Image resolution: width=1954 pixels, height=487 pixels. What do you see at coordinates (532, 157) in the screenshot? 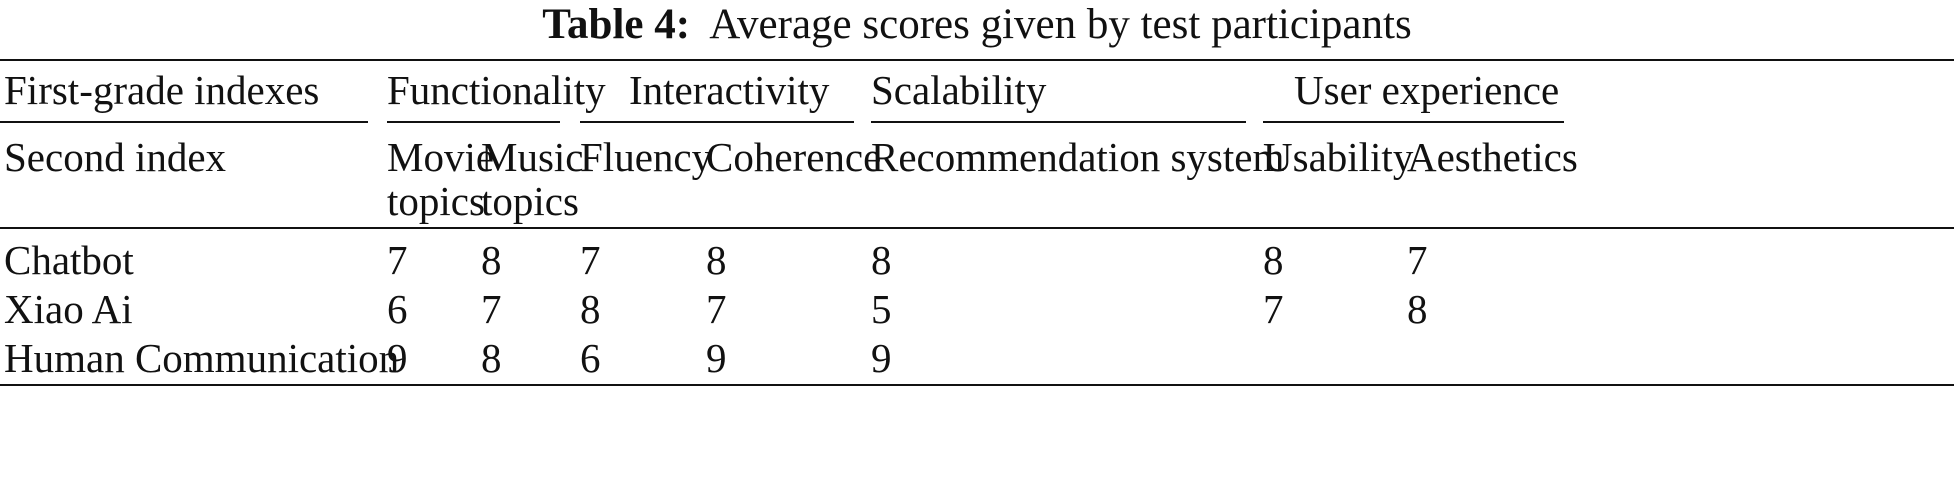
I see `sub-column-music-line1: Music` at bounding box center [532, 157].